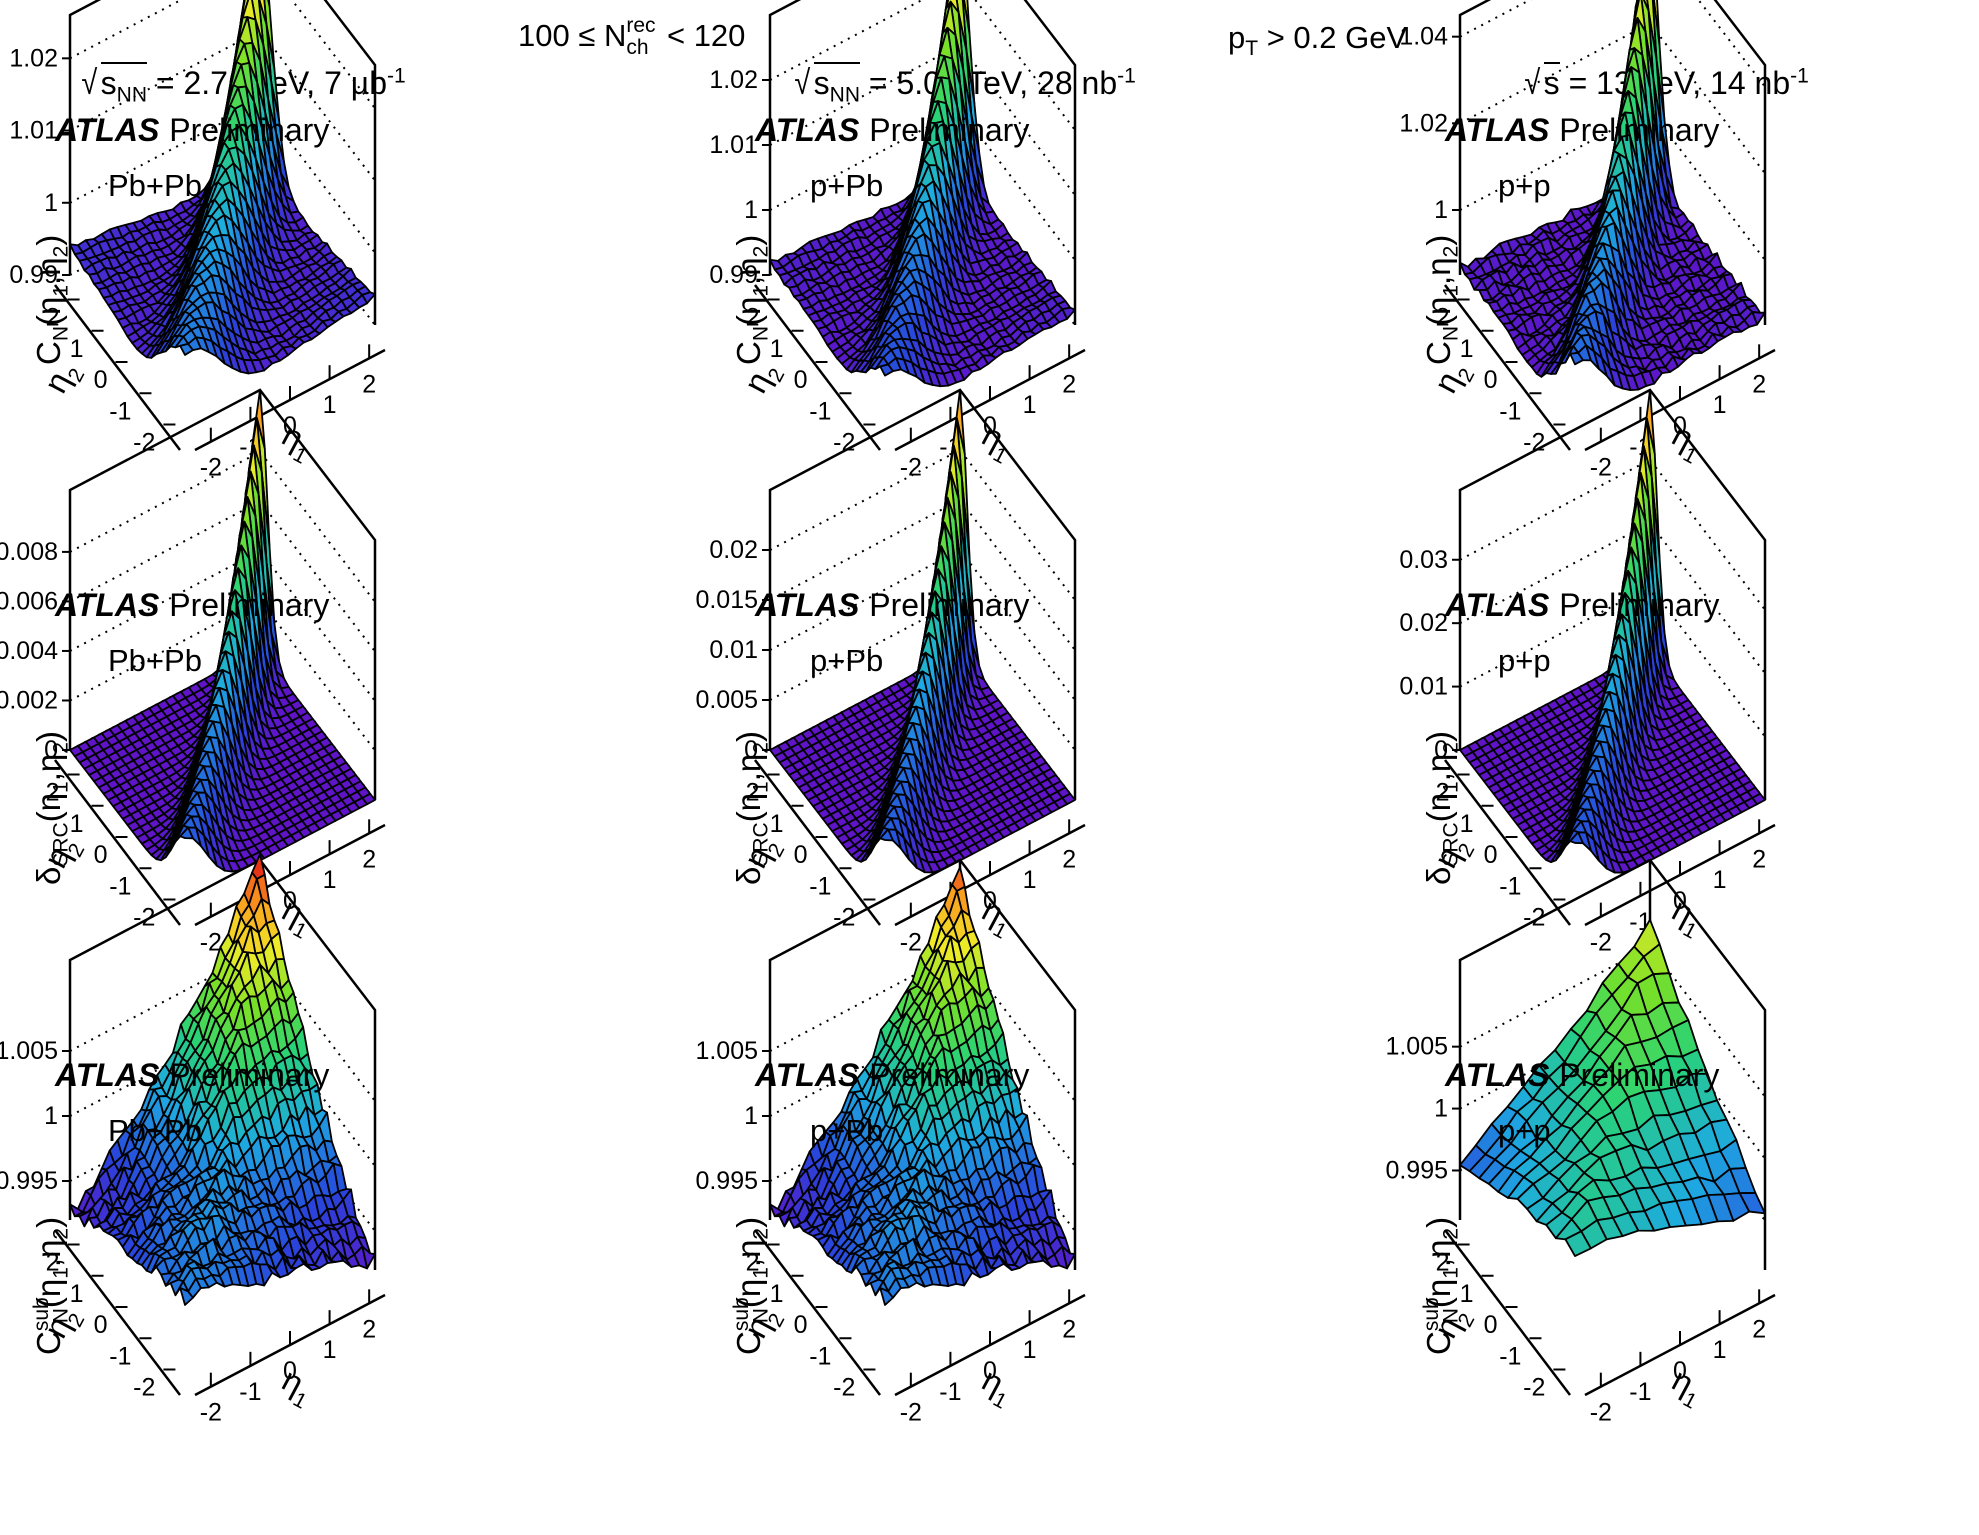 The height and width of the screenshot is (1535, 1979). I want to click on pt-post: > 0.2 GeV, so click(1332, 37).